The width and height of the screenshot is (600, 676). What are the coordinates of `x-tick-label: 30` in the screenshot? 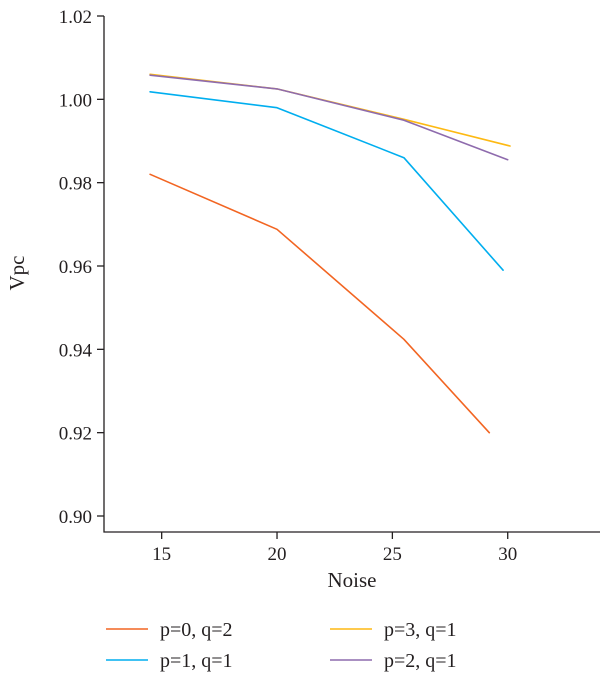 It's located at (507, 554).